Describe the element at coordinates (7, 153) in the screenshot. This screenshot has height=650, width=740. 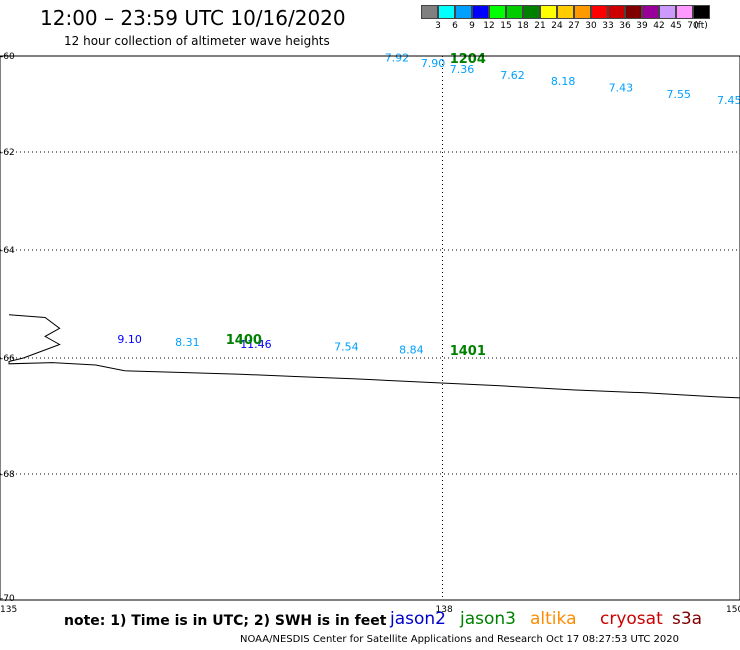
I see `lat-tick-label: -62` at that location.